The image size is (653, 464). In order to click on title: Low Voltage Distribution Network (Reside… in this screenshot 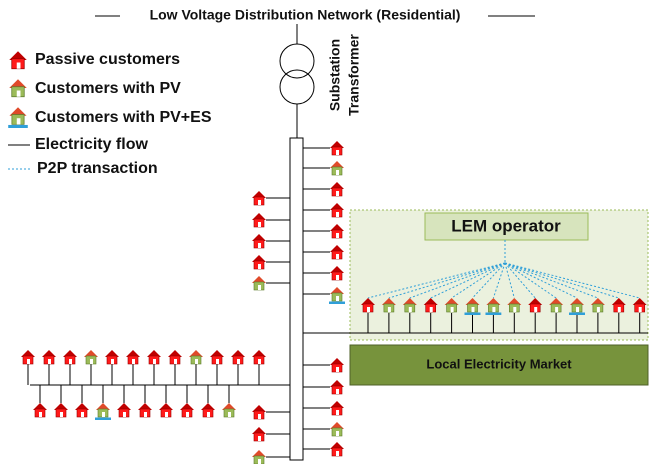, I will do `click(305, 15)`.